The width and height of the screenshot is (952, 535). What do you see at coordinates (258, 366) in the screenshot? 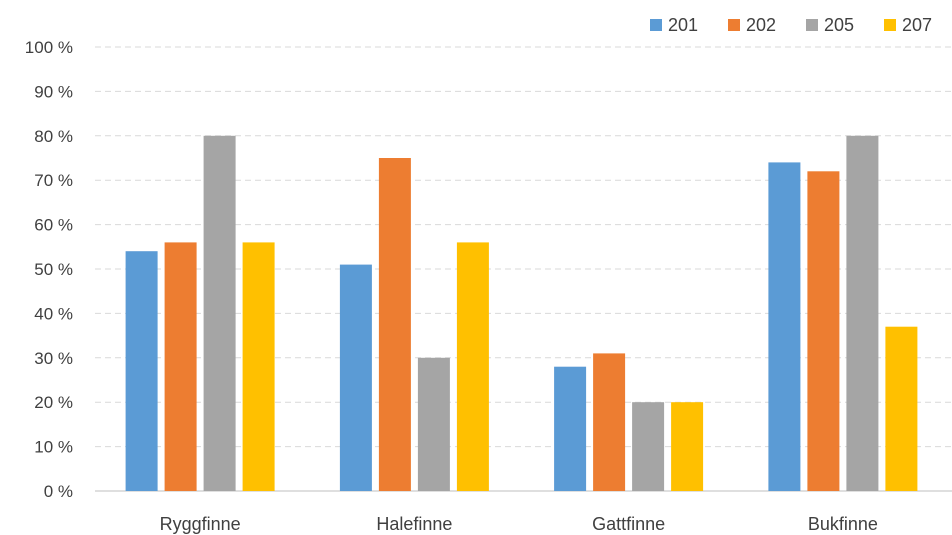
I see `bar-207-ryggfinne` at bounding box center [258, 366].